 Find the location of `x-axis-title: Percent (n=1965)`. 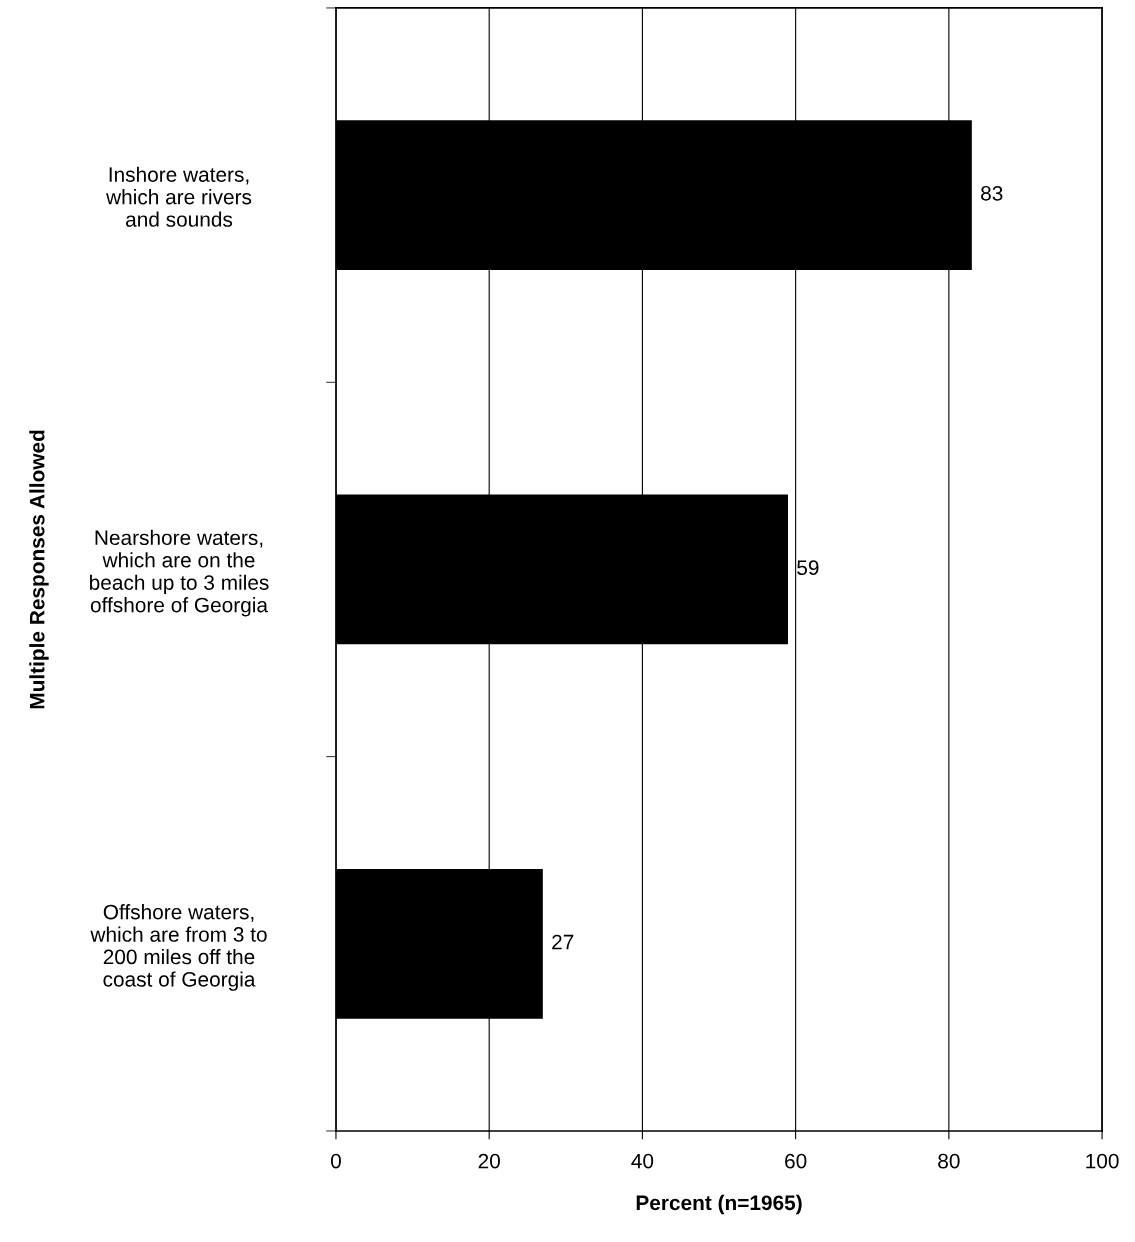

x-axis-title: Percent (n=1965) is located at coordinates (719, 1204).